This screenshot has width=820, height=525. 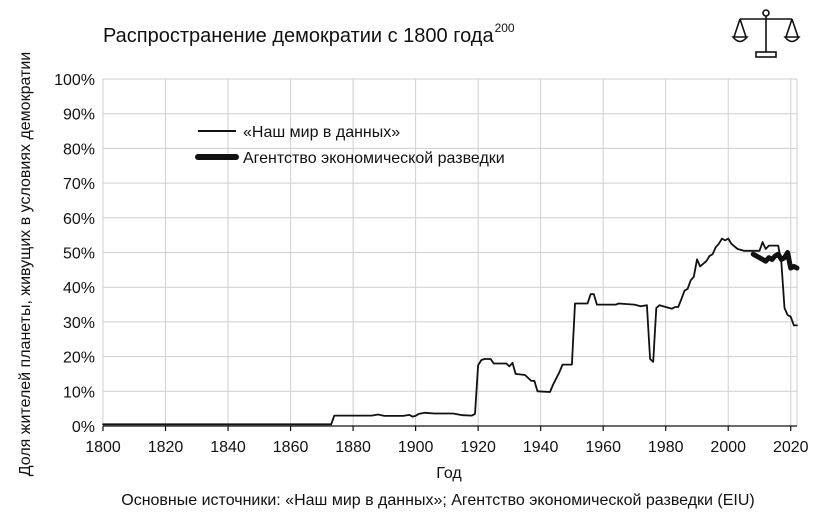 I want to click on y-axis-ticks: 0% 10% 20% 30% 40% 50% 60% 70% 80% 90% 100%, so click(x=74, y=254).